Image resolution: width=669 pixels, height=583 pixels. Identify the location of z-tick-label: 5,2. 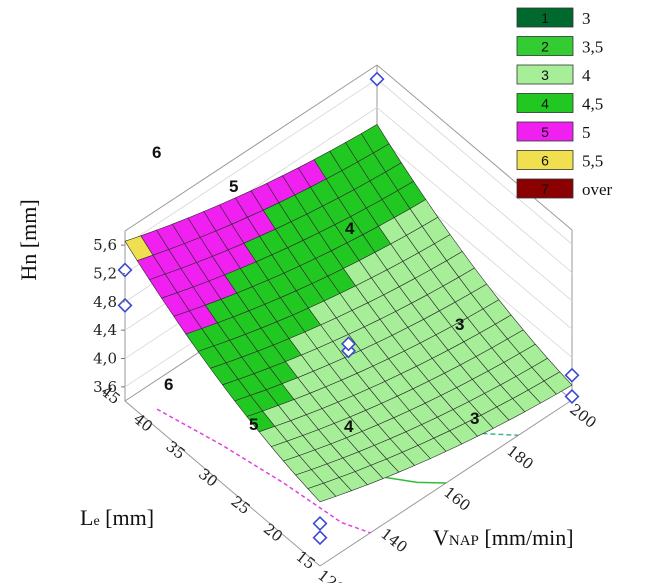
(105, 274).